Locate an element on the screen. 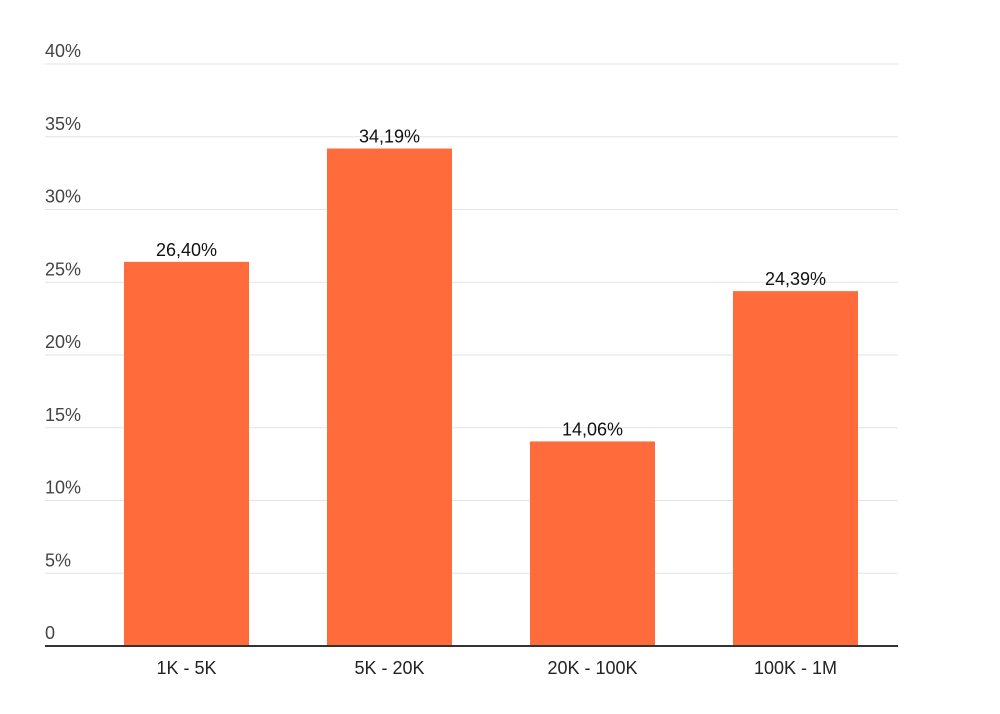 The height and width of the screenshot is (714, 1000). y-tick-label: 10% is located at coordinates (63, 488).